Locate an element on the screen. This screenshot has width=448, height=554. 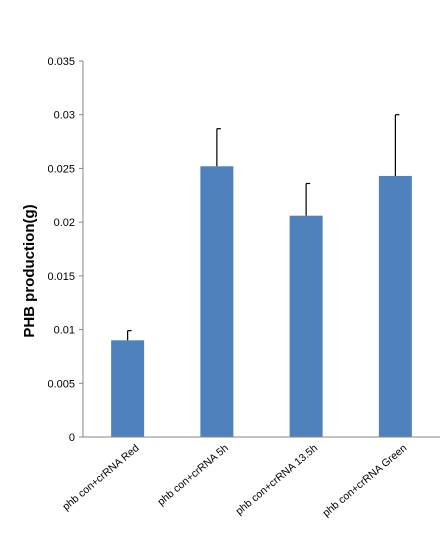
x-tick-label: phb con+crRNA Red is located at coordinates (100, 477).